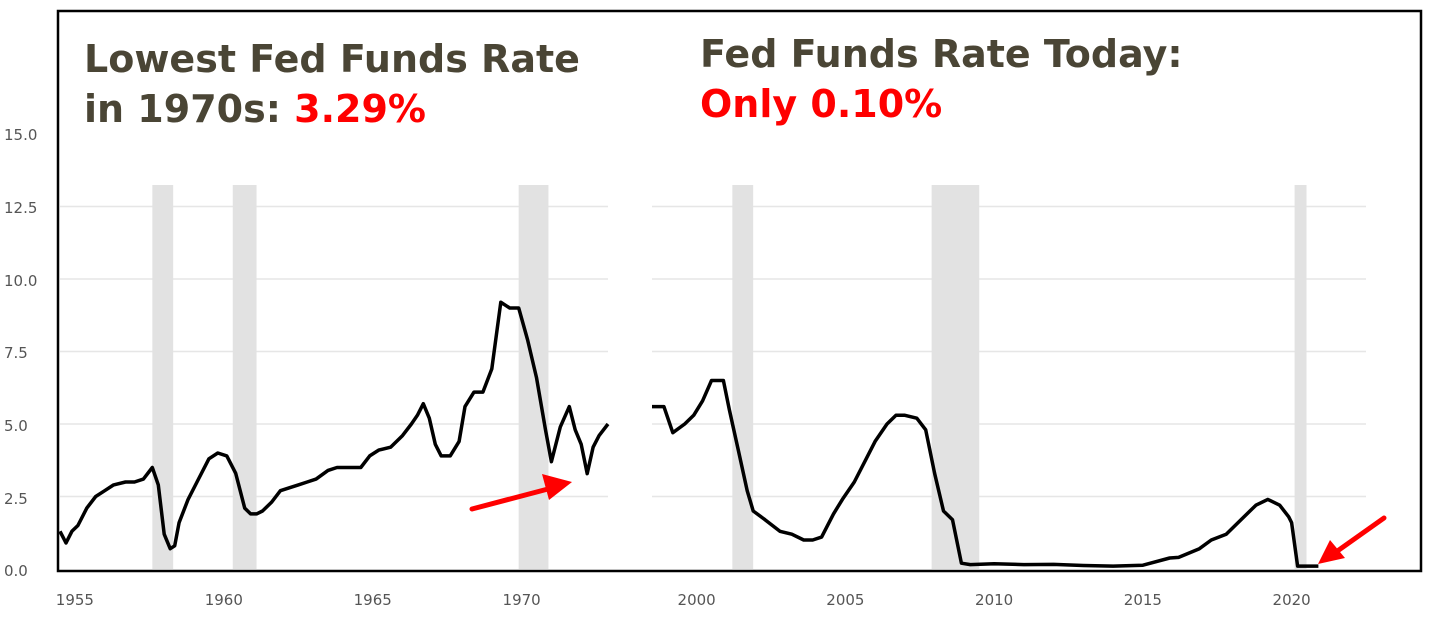 Image resolution: width=1430 pixels, height=617 pixels. I want to click on x-tick-label: 2000, so click(697, 600).